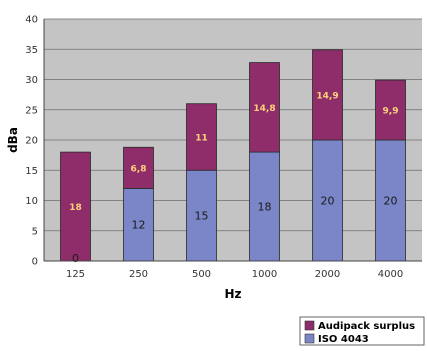 The height and width of the screenshot is (351, 427). What do you see at coordinates (31, 20) in the screenshot?
I see `y-tick-label: 40` at bounding box center [31, 20].